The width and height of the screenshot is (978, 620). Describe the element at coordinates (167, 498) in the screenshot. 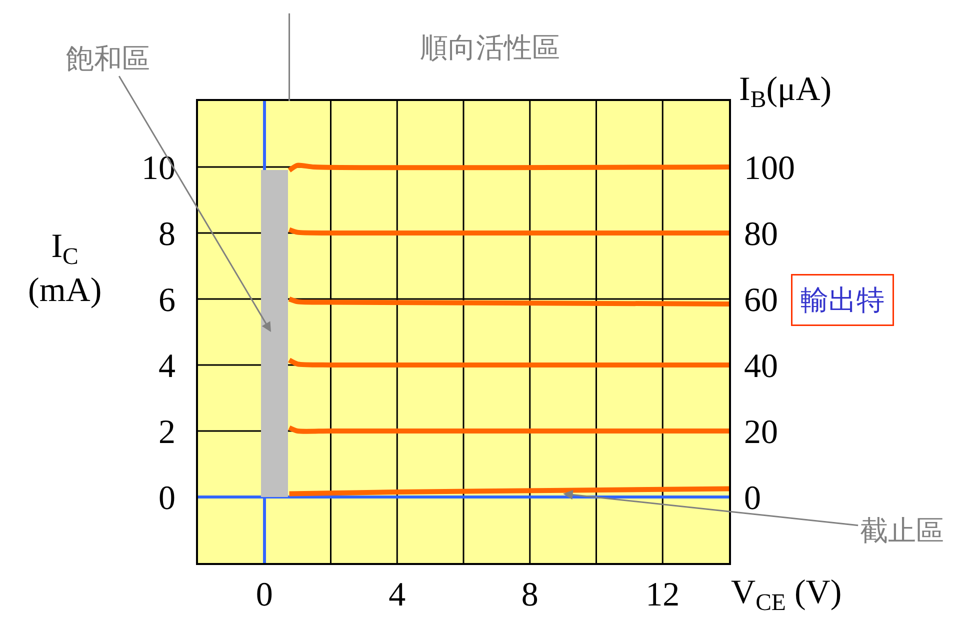

I see `y-tick-label: 0` at that location.